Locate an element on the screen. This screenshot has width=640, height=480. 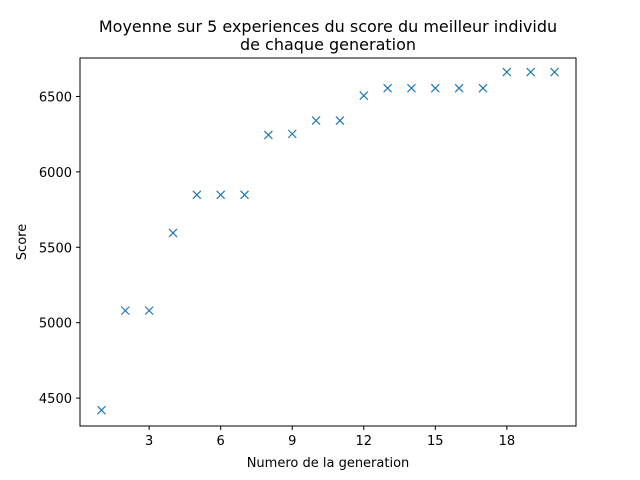
x-tick-label: 18 is located at coordinates (507, 441).